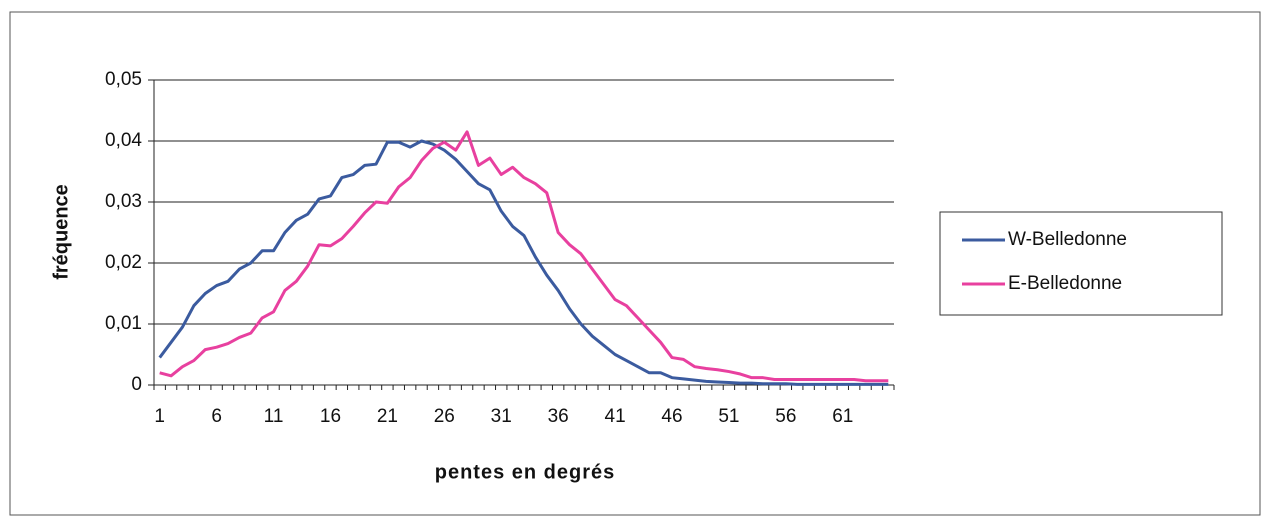  What do you see at coordinates (123, 79) in the screenshot?
I see `y-tick-label: 0,05` at bounding box center [123, 79].